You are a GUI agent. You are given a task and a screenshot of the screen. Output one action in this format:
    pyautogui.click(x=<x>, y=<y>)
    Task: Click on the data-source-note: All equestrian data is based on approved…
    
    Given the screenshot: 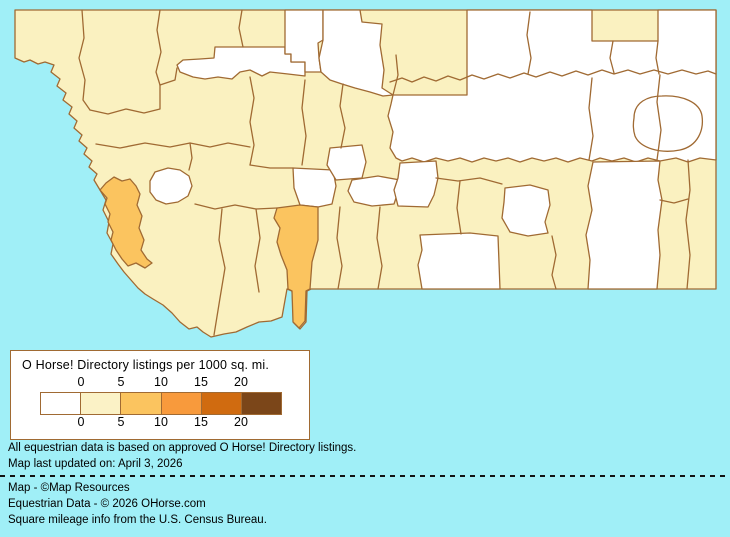 What is the action you would take?
    pyautogui.click(x=182, y=448)
    